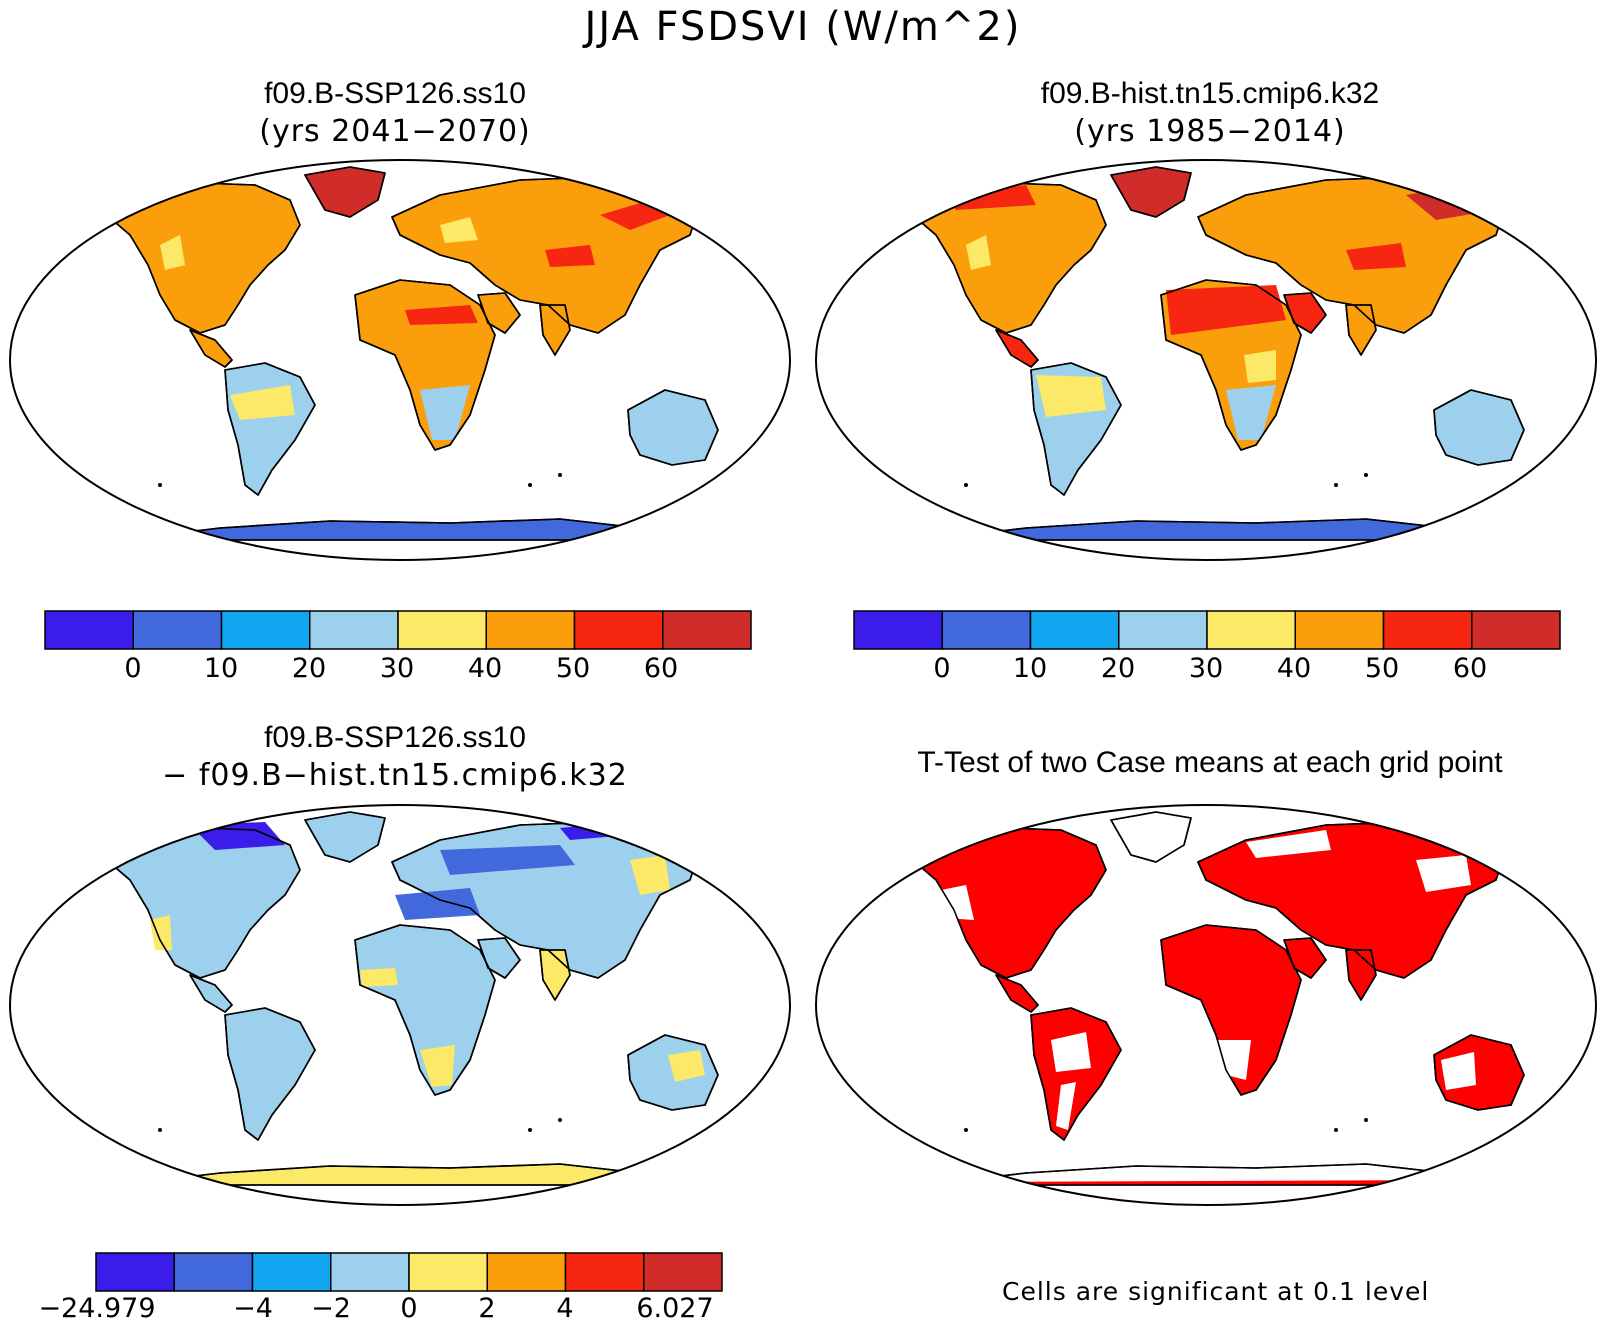  I want to click on tick-label: 60, so click(661, 668).